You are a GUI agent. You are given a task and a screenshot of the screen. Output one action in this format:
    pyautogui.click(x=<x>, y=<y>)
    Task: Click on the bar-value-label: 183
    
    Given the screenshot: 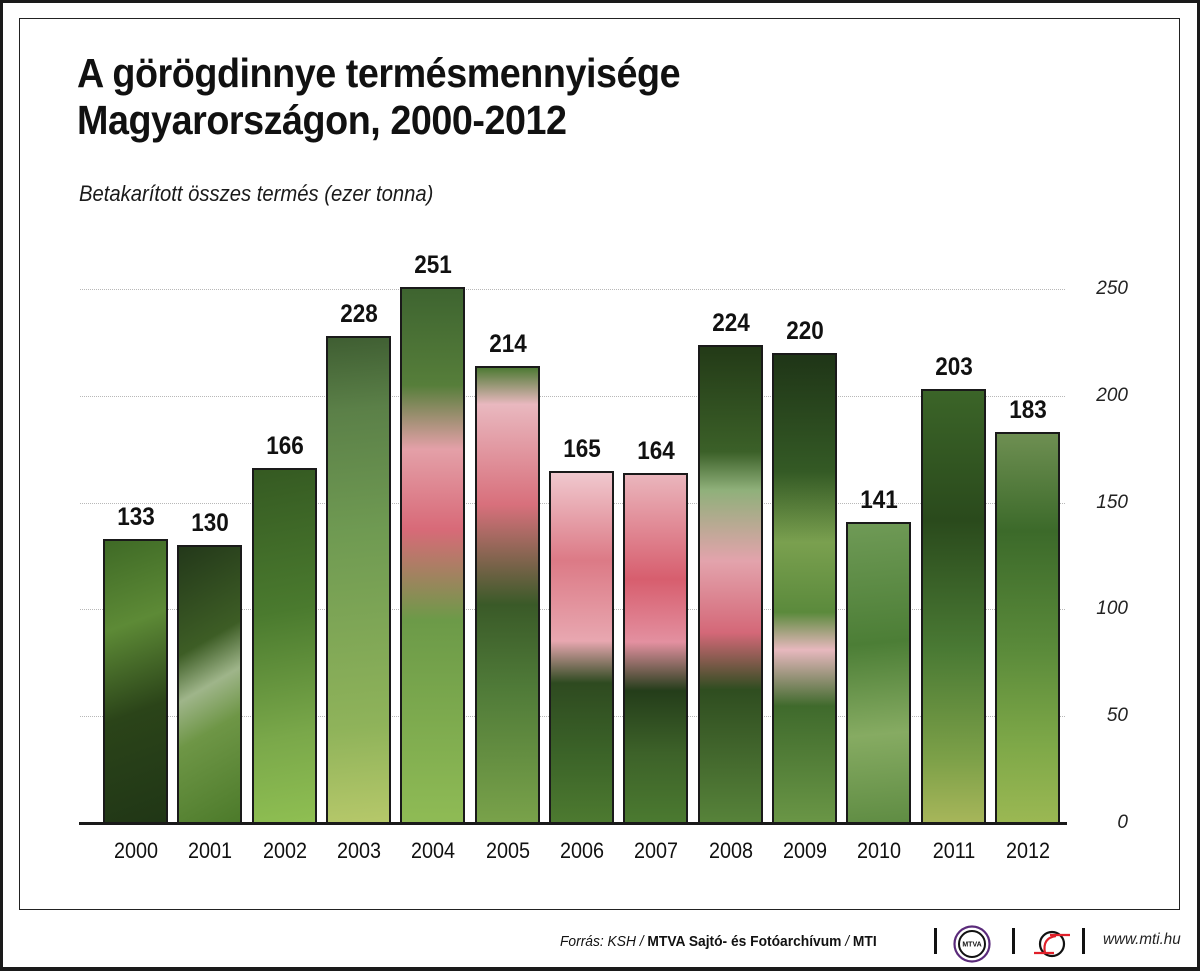 What is the action you would take?
    pyautogui.click(x=1027, y=410)
    